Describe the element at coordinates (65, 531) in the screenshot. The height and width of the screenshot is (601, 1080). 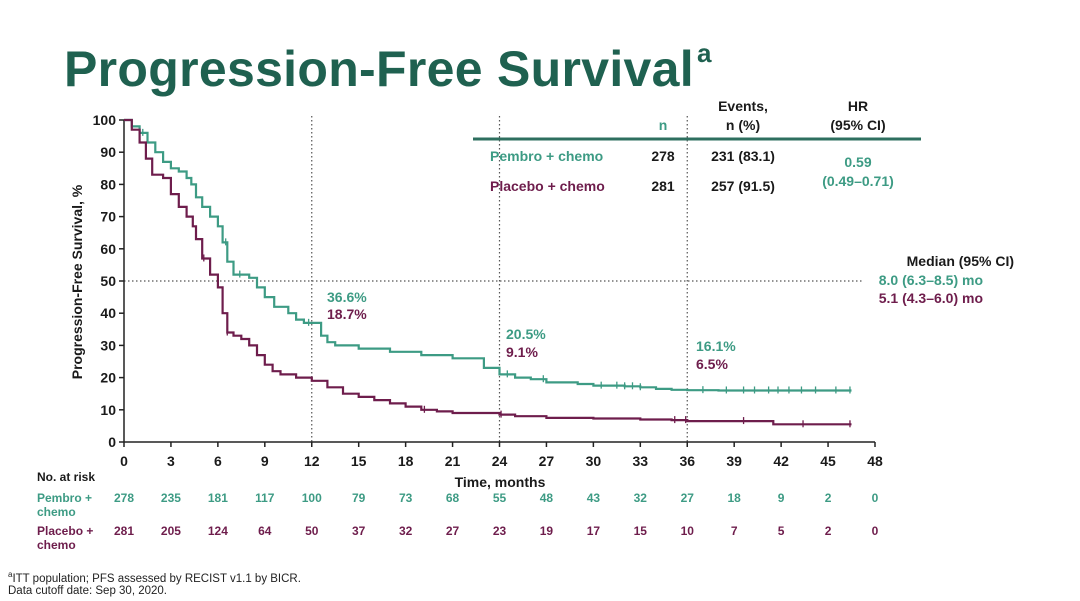
I see `risk-row-placebo-label-1: Placebo +` at that location.